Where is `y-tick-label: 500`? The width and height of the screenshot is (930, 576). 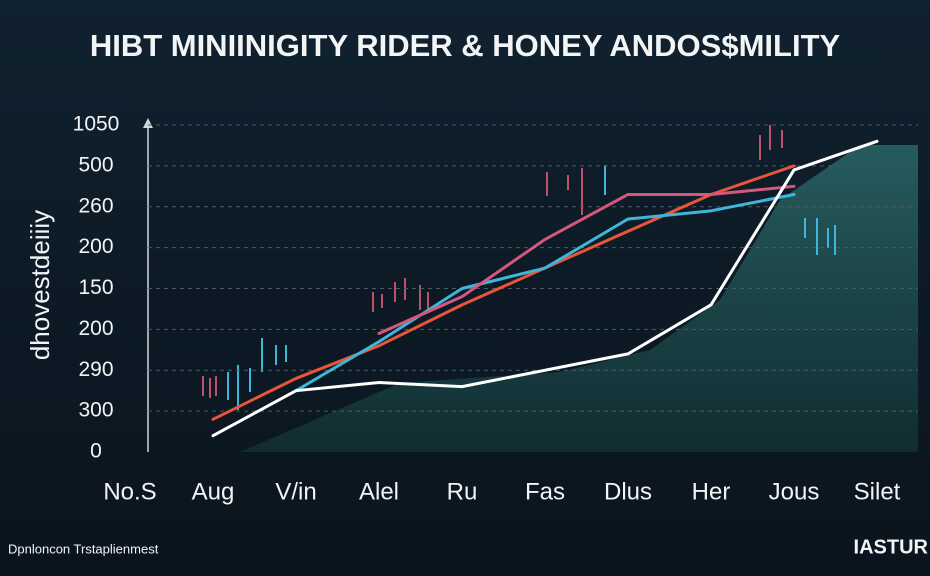
y-tick-label: 500 is located at coordinates (95, 164).